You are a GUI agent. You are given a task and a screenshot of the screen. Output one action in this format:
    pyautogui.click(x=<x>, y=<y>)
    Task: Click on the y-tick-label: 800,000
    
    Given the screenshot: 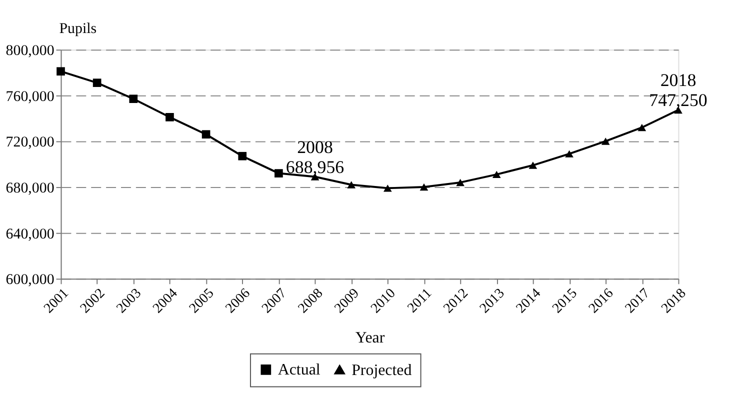 What is the action you would take?
    pyautogui.click(x=30, y=51)
    